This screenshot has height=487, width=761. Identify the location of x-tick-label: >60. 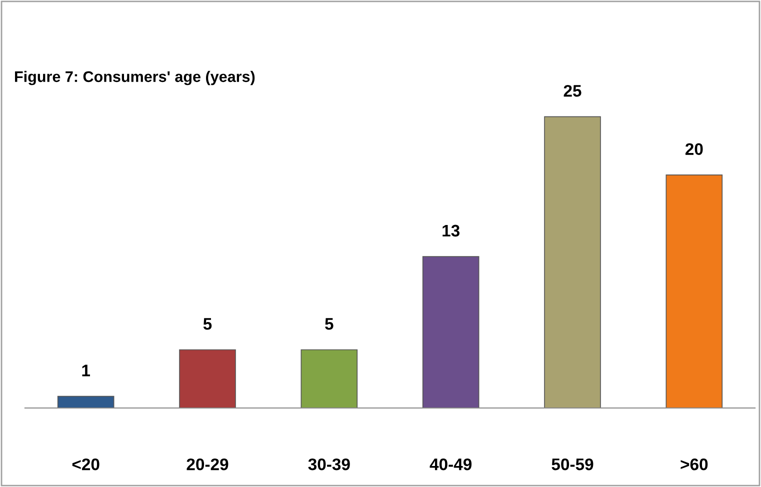
(694, 464).